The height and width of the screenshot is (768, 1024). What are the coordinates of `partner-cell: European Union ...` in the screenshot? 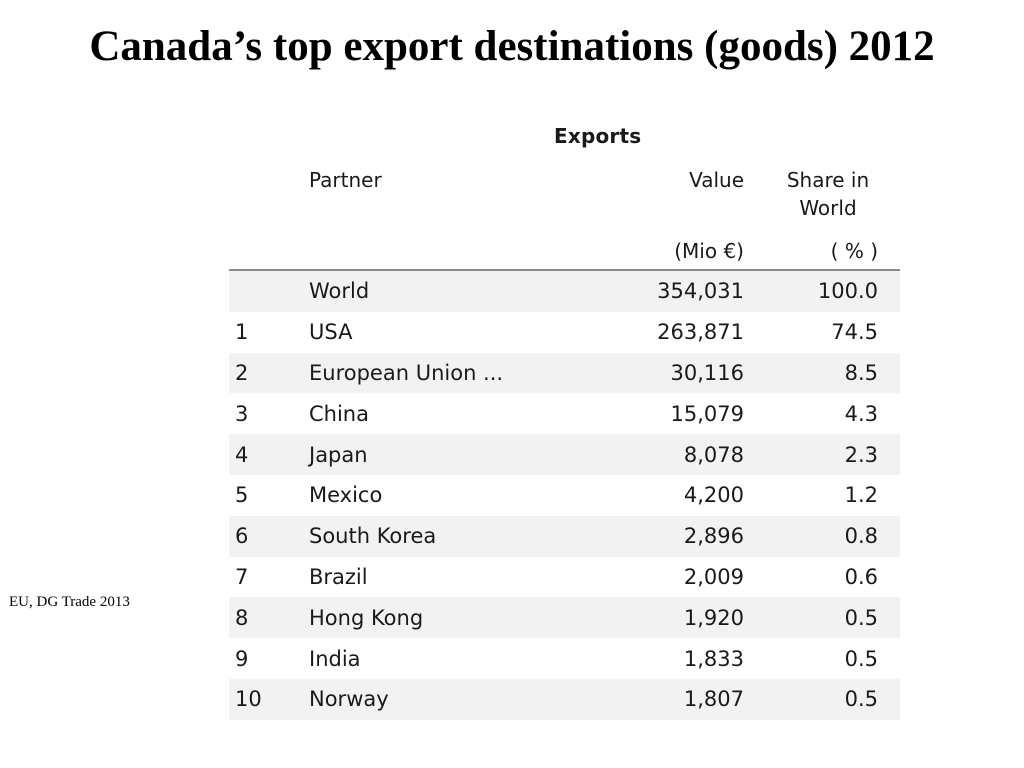 It's located at (406, 372).